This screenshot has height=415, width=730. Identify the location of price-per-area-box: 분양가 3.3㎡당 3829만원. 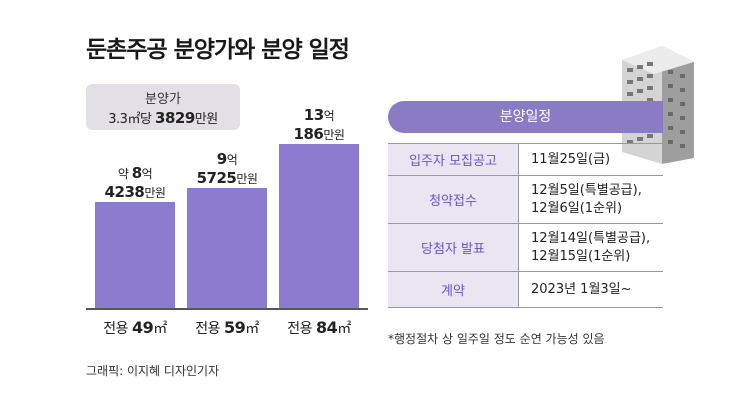
(163, 107).